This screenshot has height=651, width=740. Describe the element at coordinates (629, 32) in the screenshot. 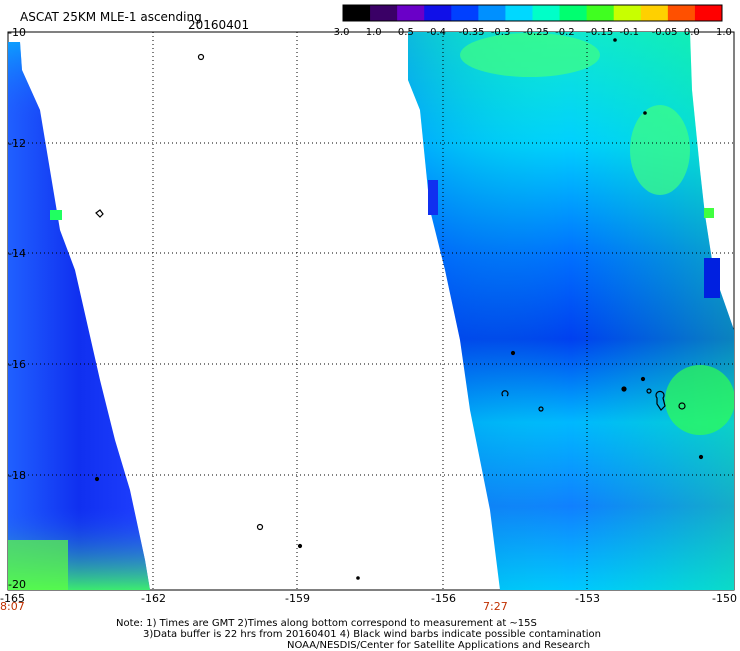

I see `colorbar-tick: -0.1` at that location.